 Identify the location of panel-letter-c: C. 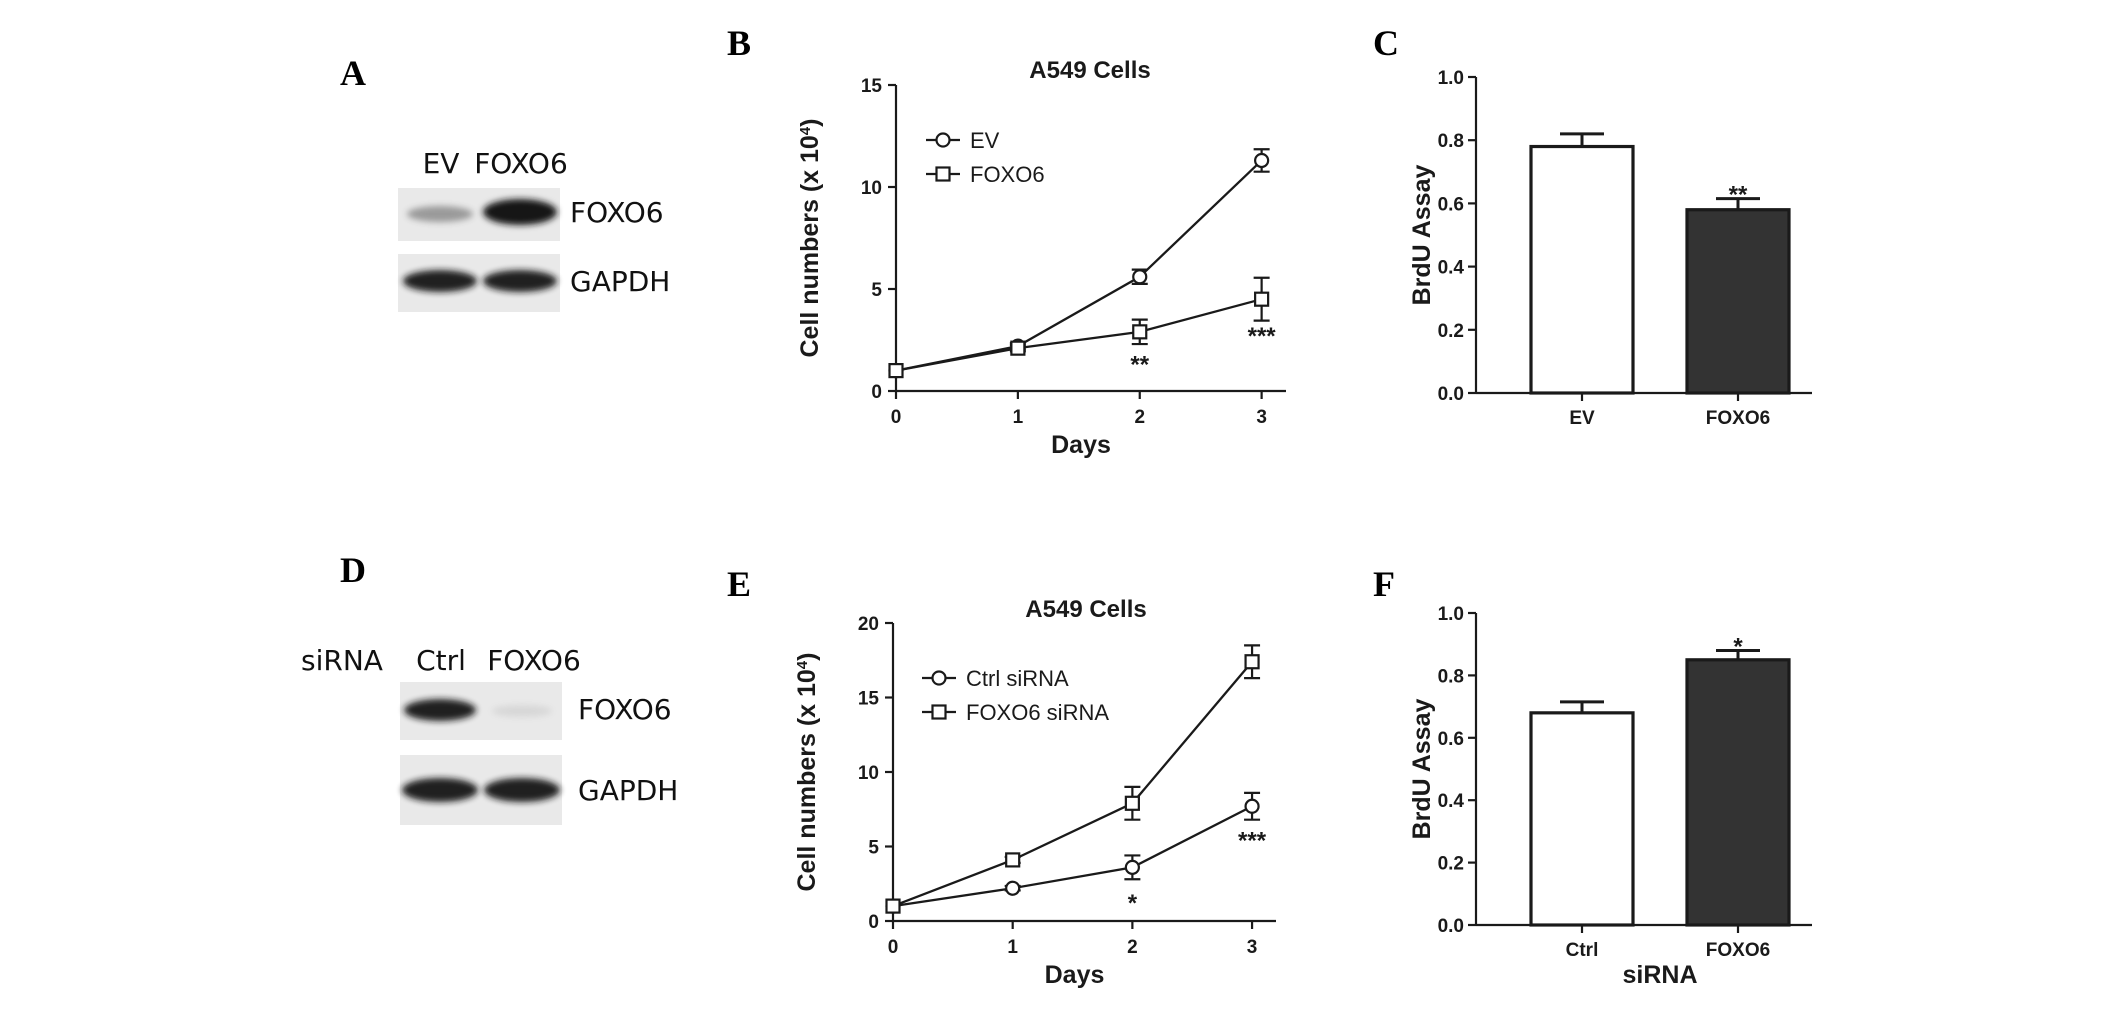
(1386, 43).